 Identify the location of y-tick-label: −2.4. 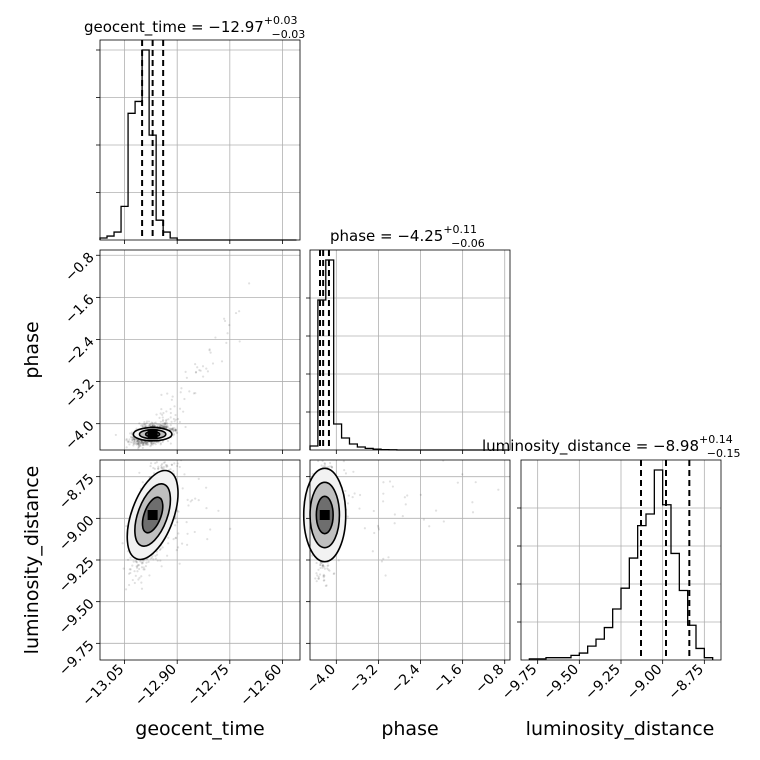
(79, 351).